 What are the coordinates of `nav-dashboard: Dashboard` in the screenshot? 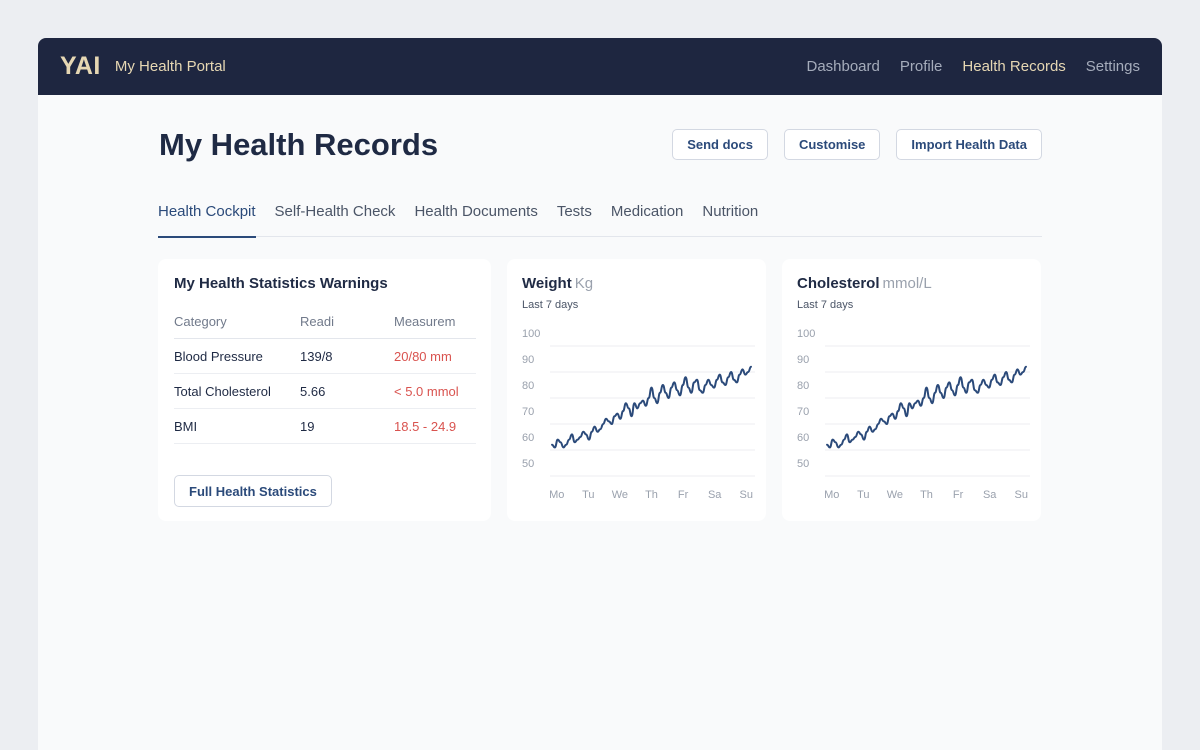 It's located at (843, 66).